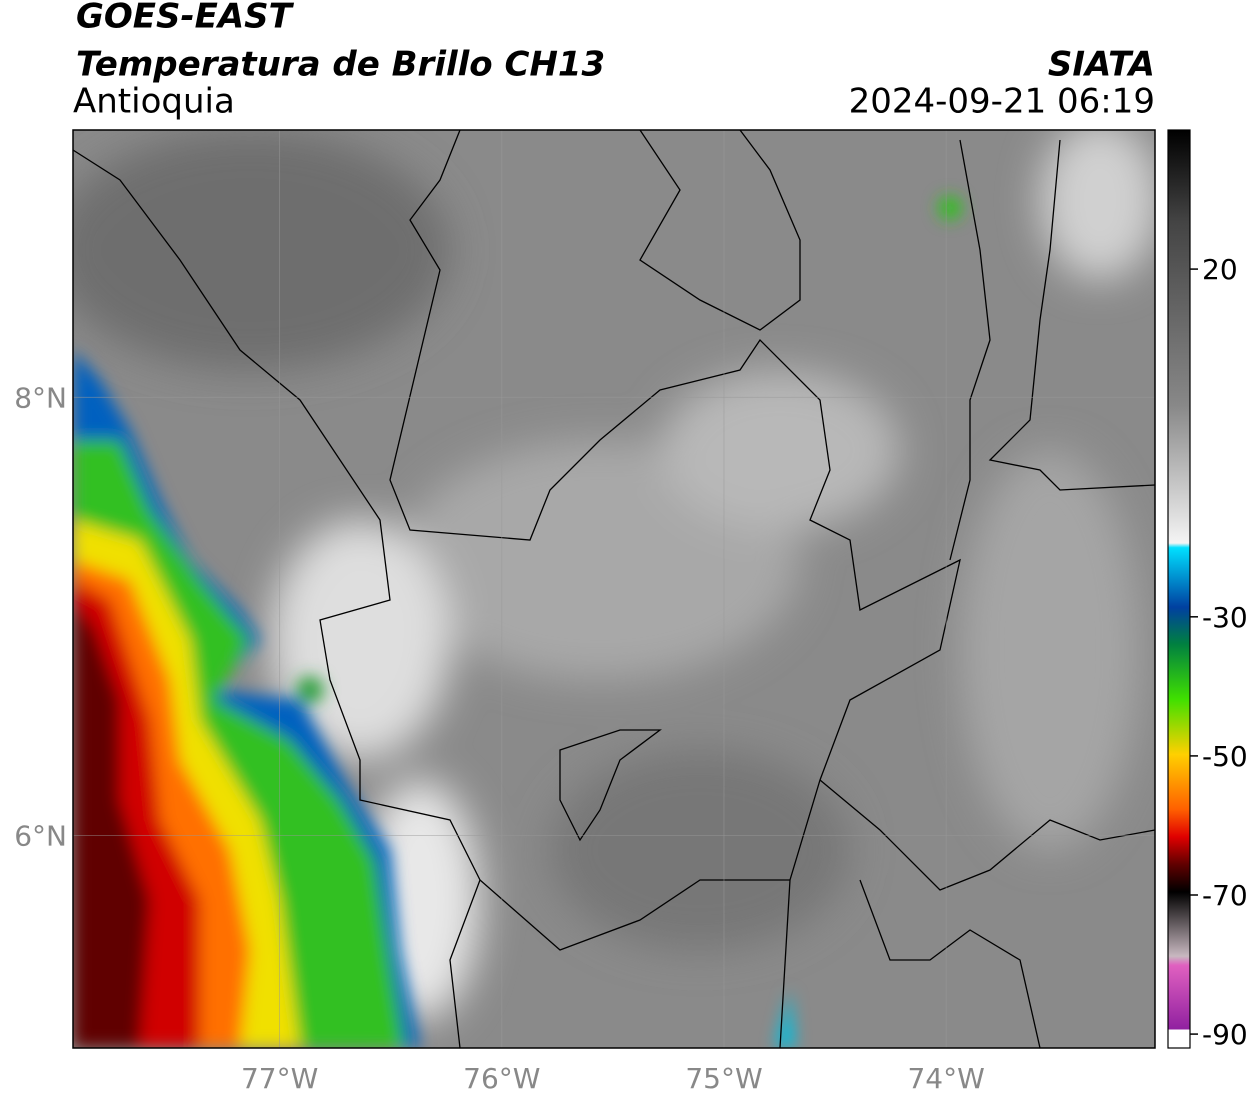  I want to click on datetime-label: 2024-09-21 06:19, so click(1002, 102).